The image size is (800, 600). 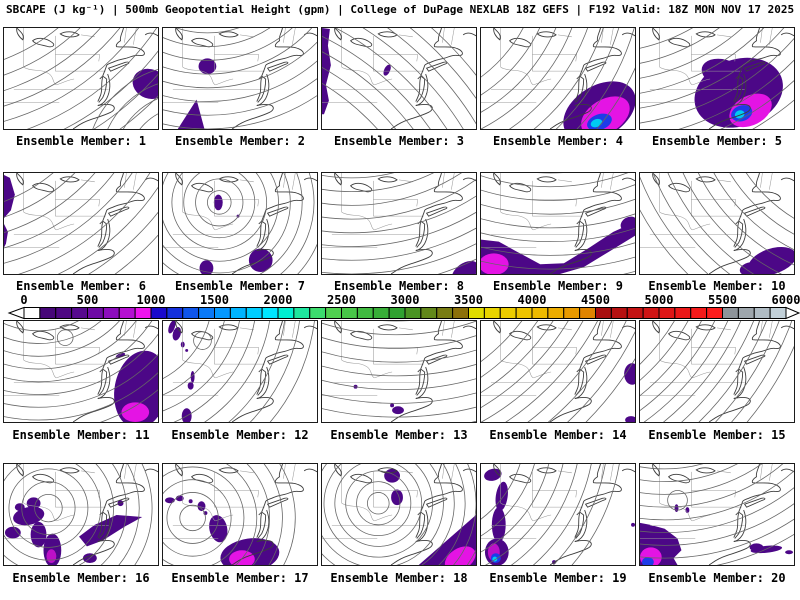 I want to click on ensemble-member-label: Ensemble Member: 9, so click(x=558, y=286).